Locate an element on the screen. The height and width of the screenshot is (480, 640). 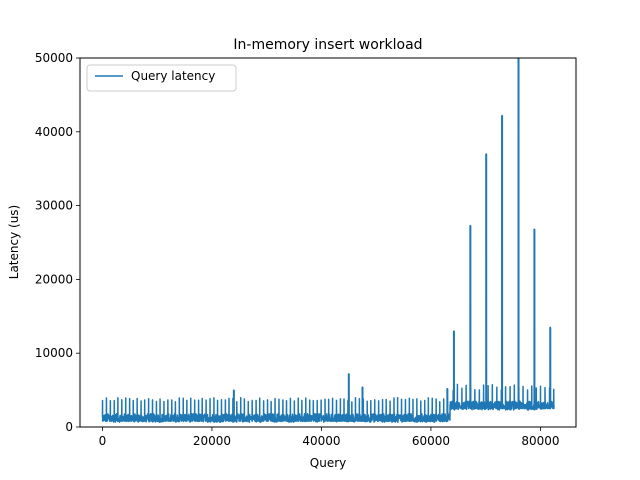
legend-box is located at coordinates (161, 78).